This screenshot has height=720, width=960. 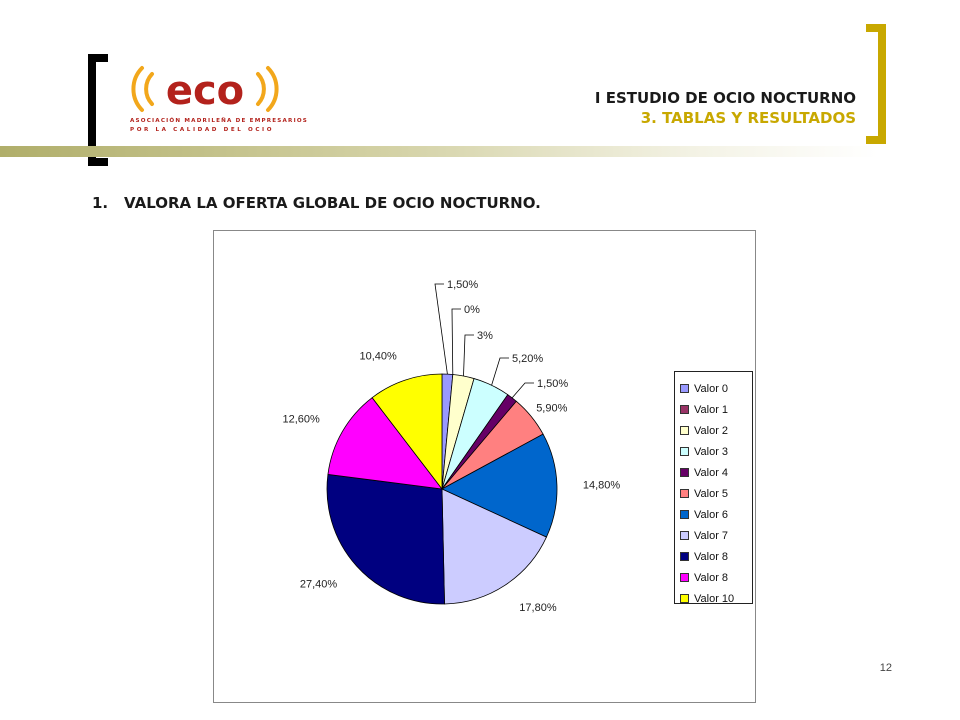 I want to click on legend-item-2: Valor 2, so click(x=713, y=430).